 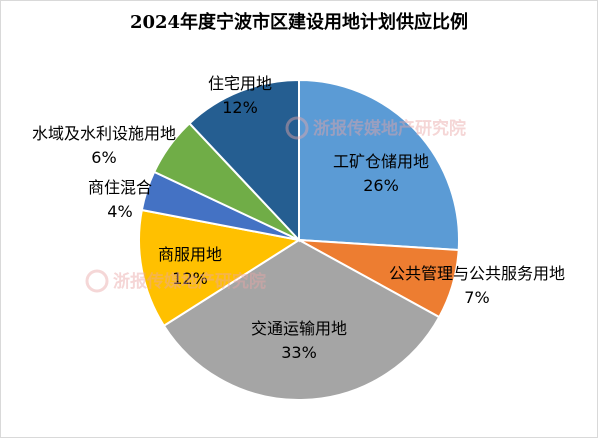 What do you see at coordinates (389, 128) in the screenshot?
I see `watermark-text-0: 浙报传媒地产研究院` at bounding box center [389, 128].